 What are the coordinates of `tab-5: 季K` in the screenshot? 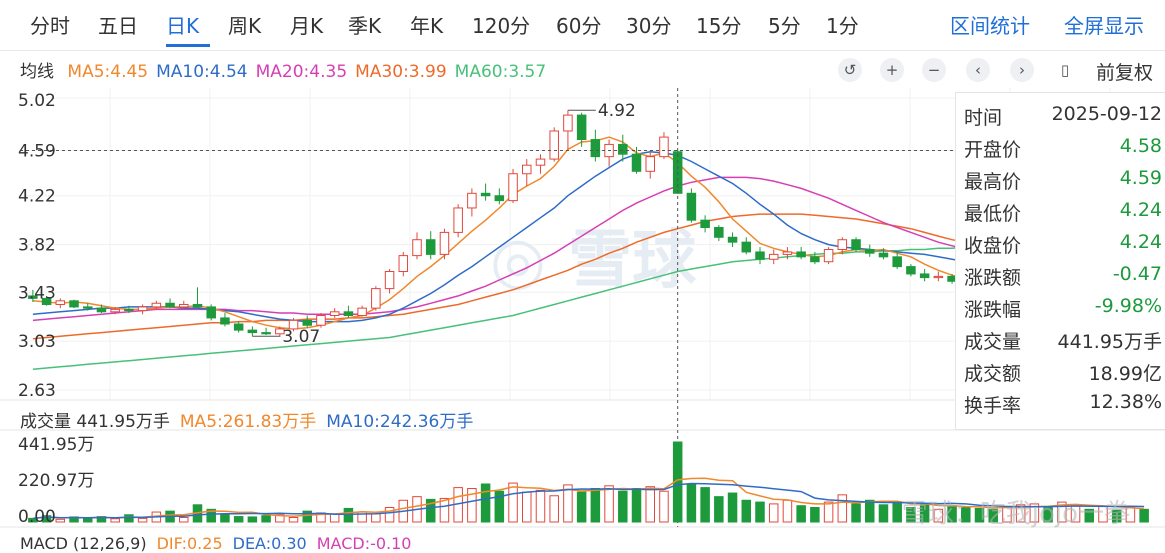 It's located at (365, 26).